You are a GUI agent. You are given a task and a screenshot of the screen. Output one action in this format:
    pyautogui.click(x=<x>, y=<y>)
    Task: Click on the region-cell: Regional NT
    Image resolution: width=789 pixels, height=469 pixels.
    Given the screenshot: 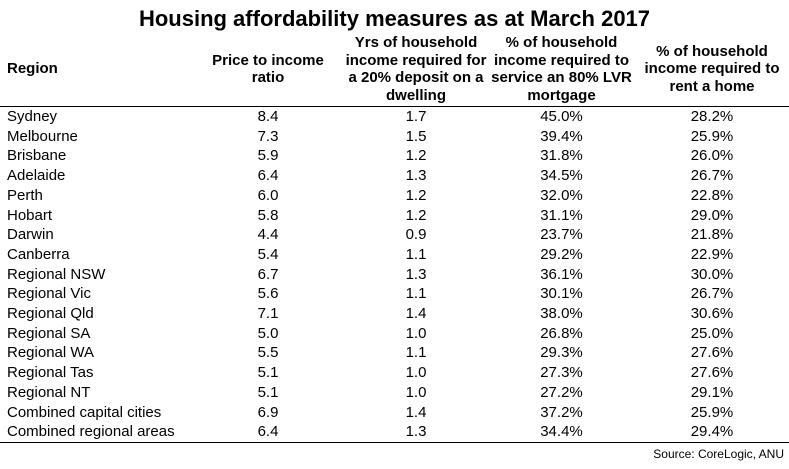 What is the action you would take?
    pyautogui.click(x=49, y=392)
    